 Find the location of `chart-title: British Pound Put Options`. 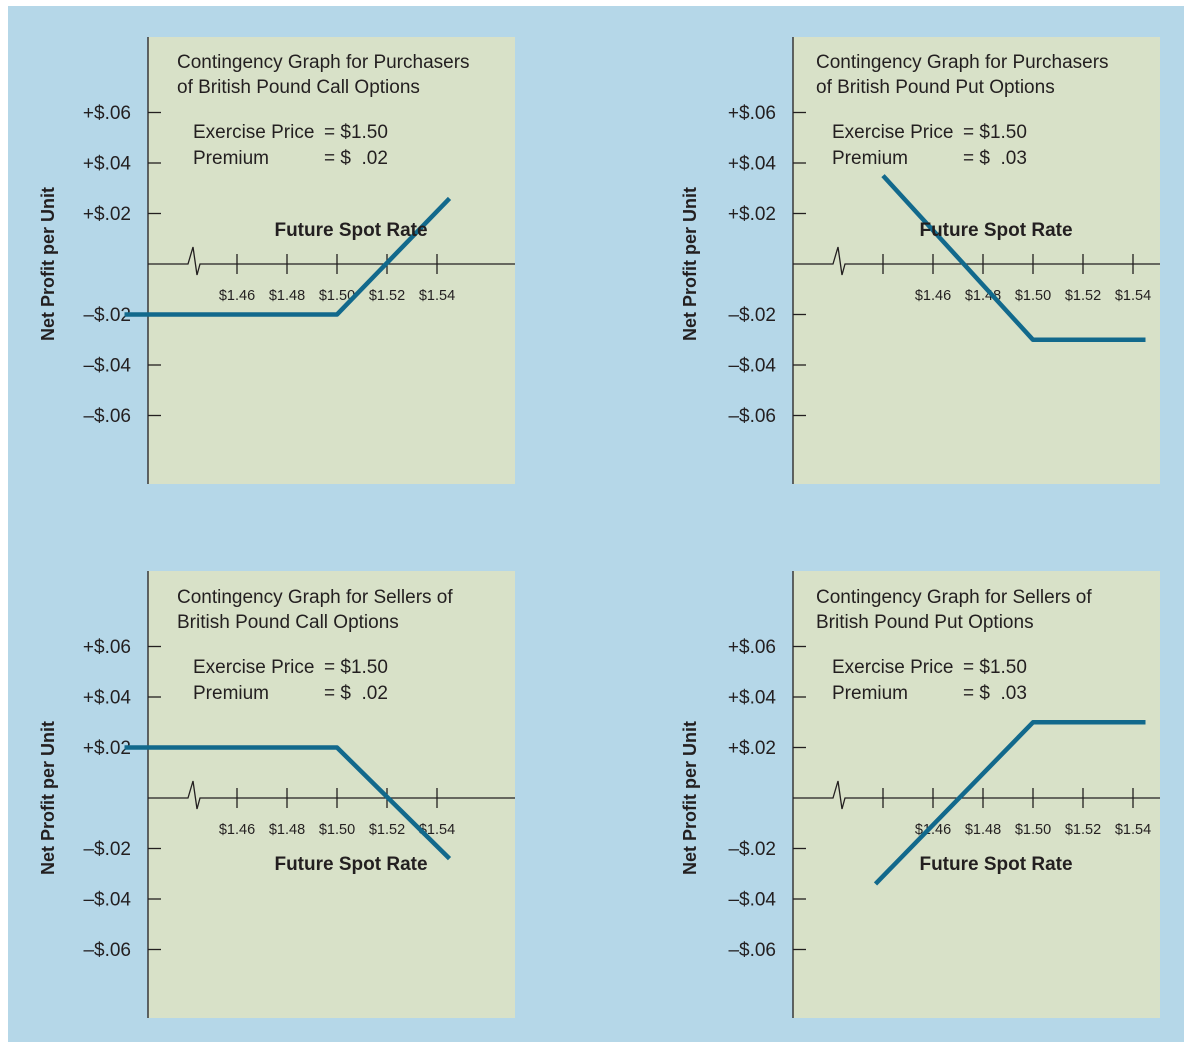

chart-title: British Pound Put Options is located at coordinates (925, 622).